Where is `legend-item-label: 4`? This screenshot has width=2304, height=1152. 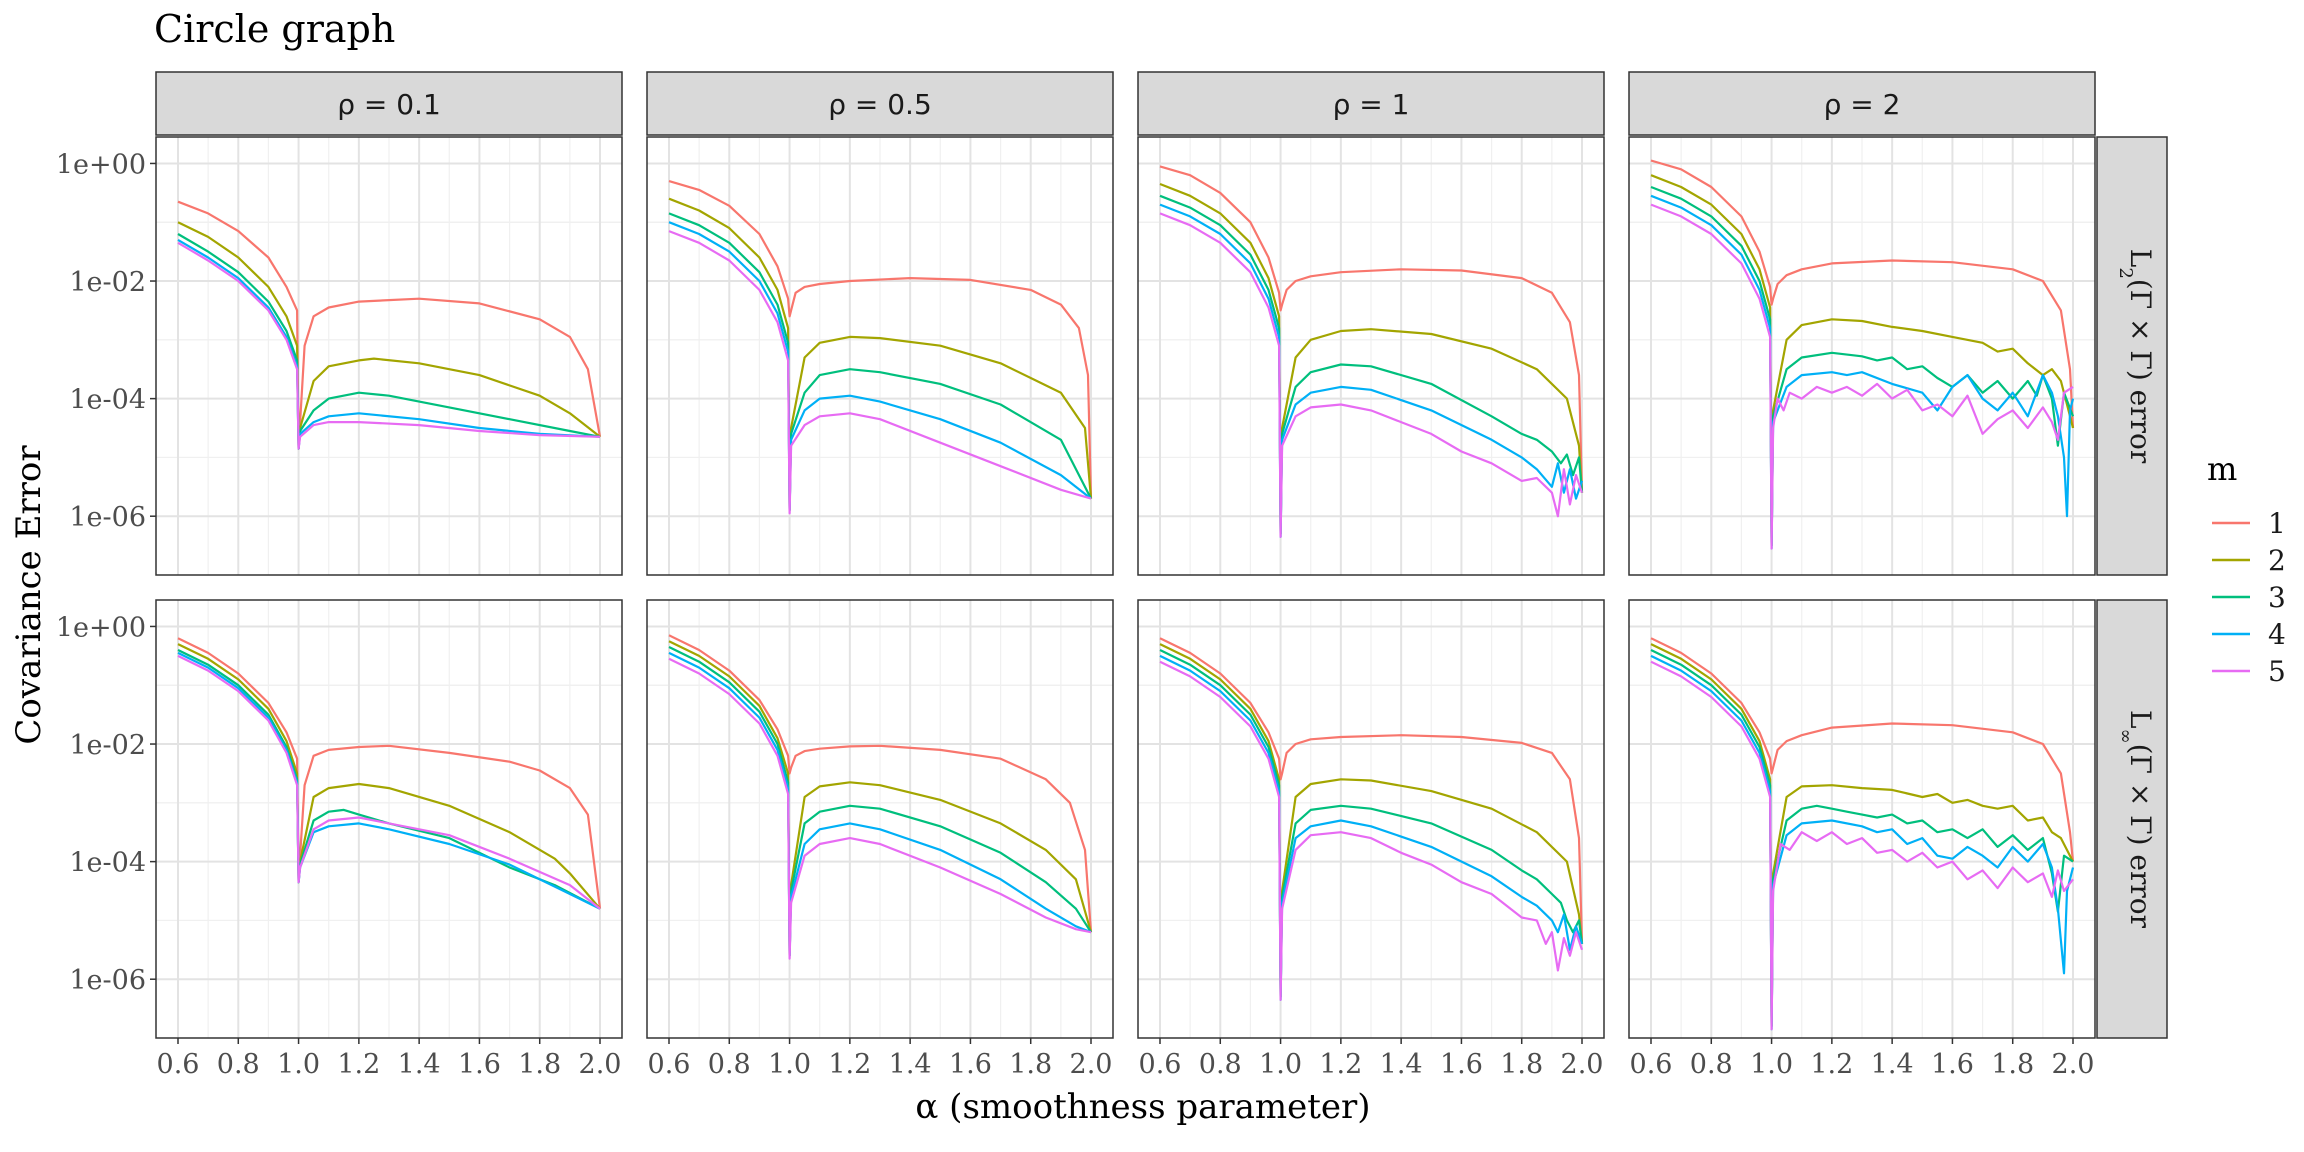
legend-item-label: 4 is located at coordinates (2277, 634).